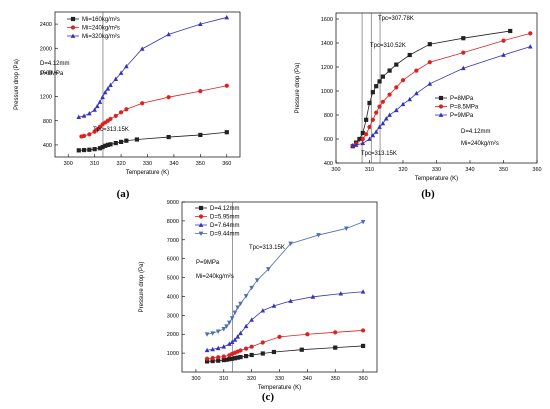 This screenshot has width=550, height=409. I want to click on series-line, so click(431, 88).